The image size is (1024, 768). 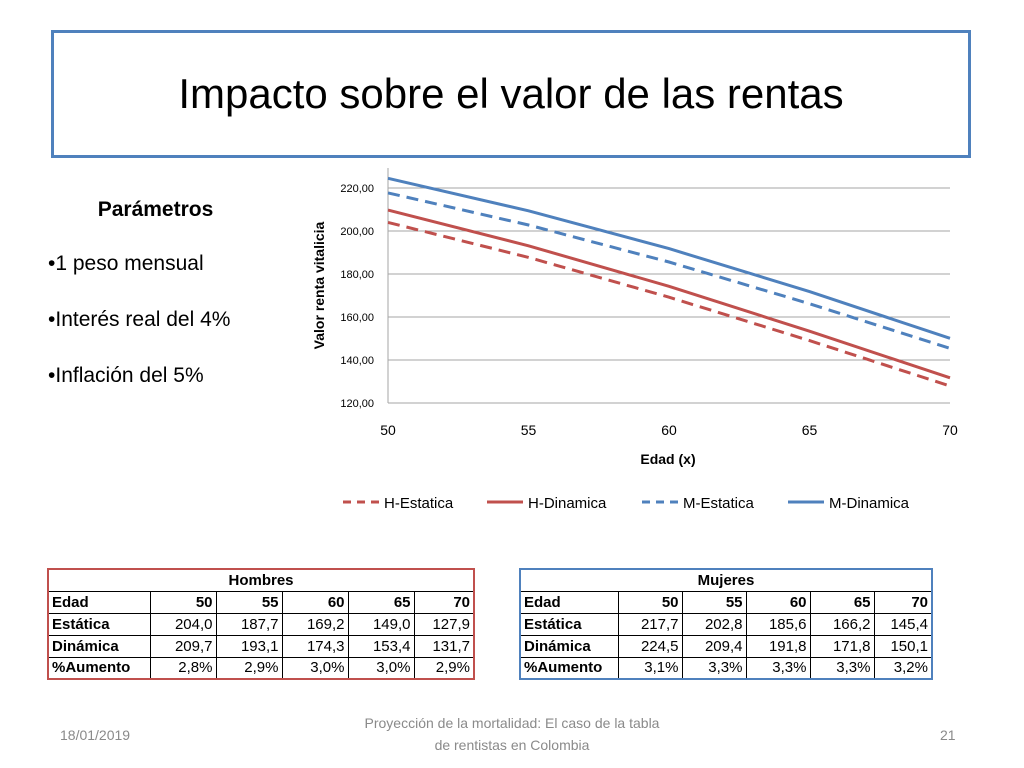 What do you see at coordinates (650, 646) in the screenshot?
I see `table-cell: 224,5` at bounding box center [650, 646].